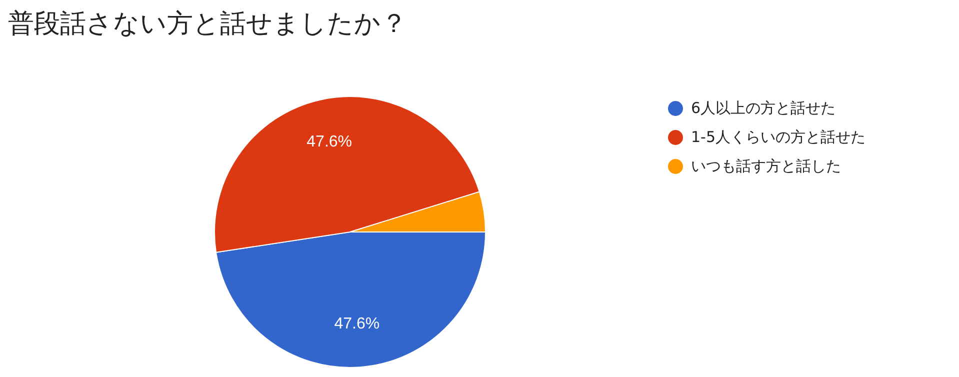  Describe the element at coordinates (766, 166) in the screenshot. I see `legend-label: いつも話す方と話した` at that location.